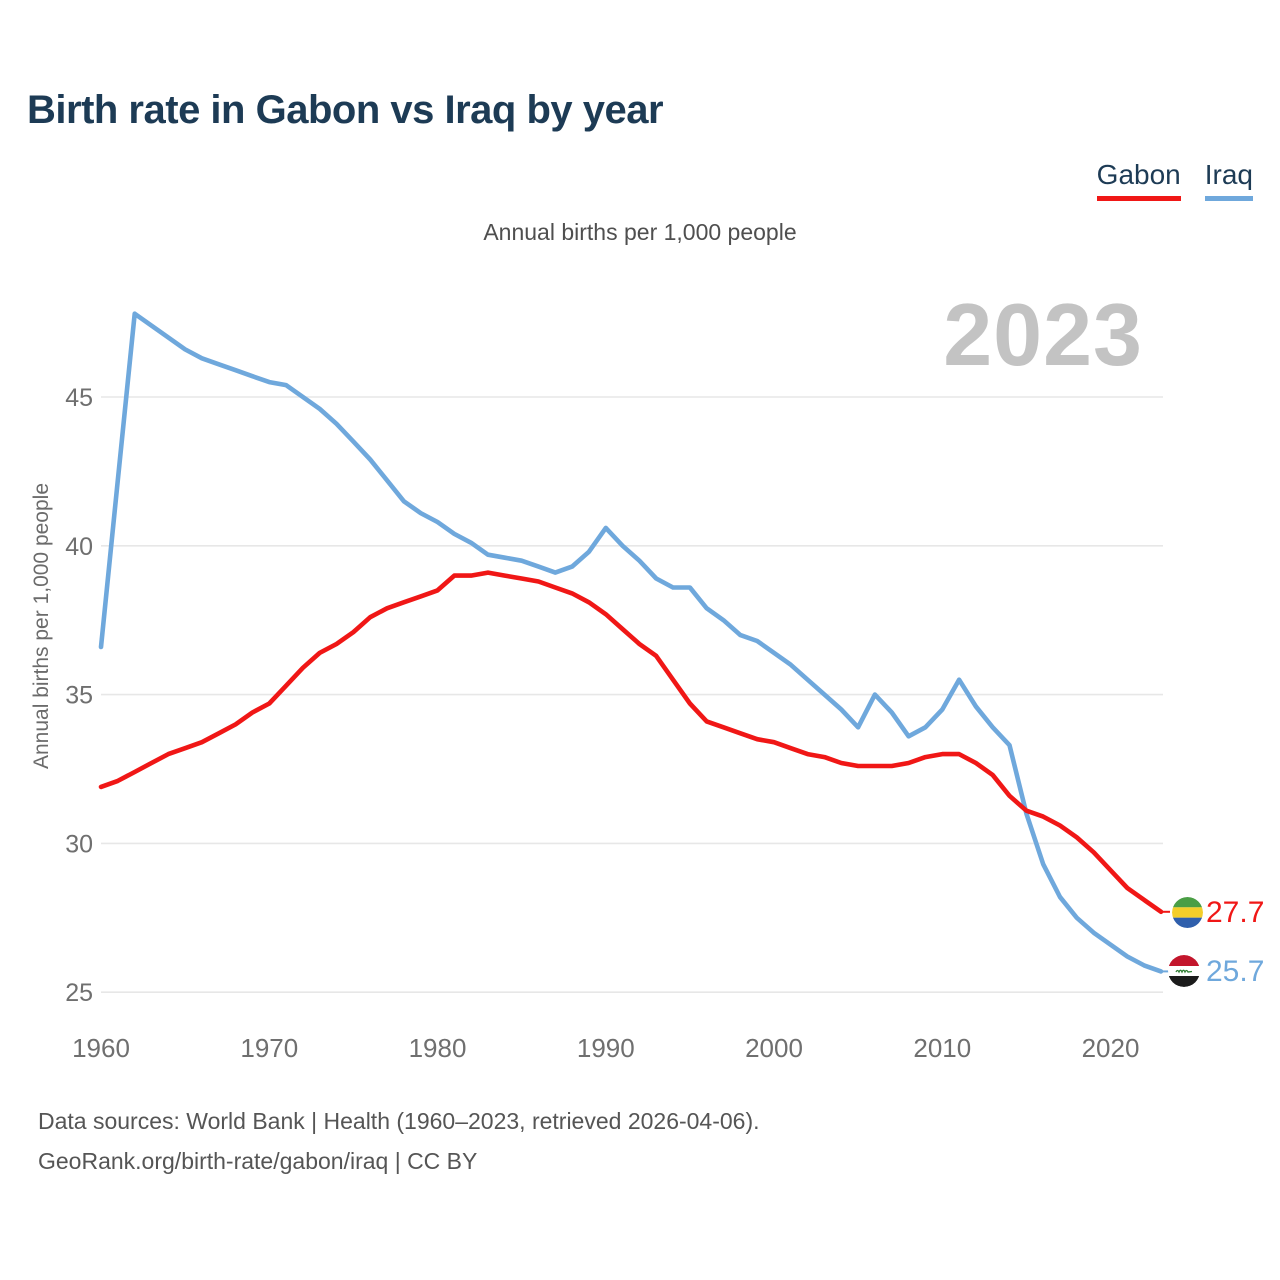 This screenshot has width=1280, height=1280. What do you see at coordinates (1228, 180) in the screenshot?
I see `legend-item-iraq: Iraq` at bounding box center [1228, 180].